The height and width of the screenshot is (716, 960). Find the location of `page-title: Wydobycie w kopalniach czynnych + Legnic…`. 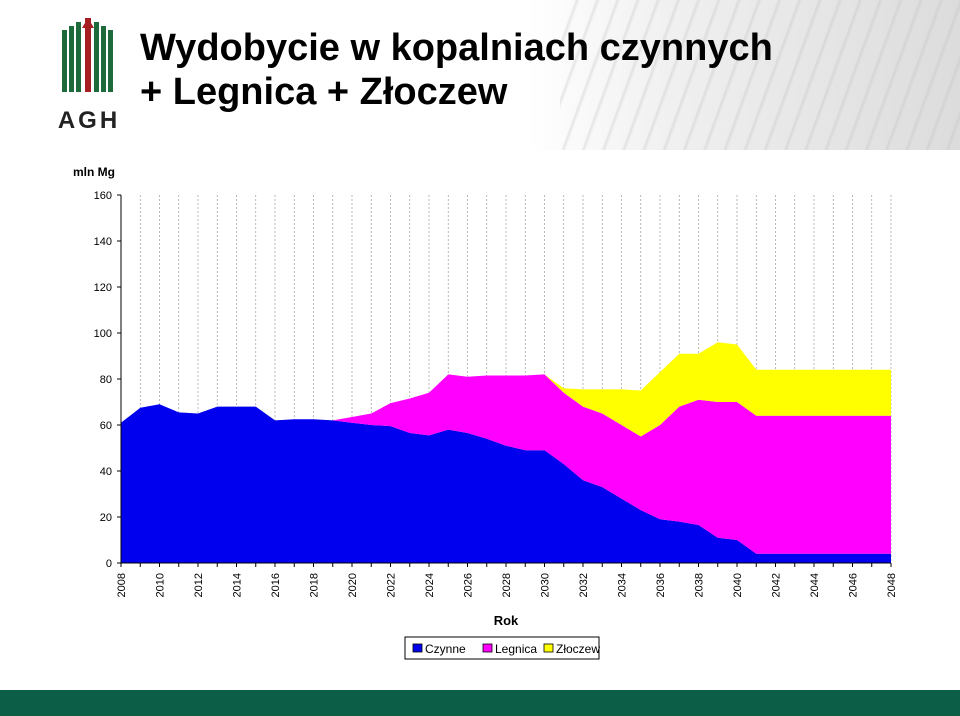

page-title: Wydobycie w kopalniach czynnych + Legnic… is located at coordinates (456, 70).